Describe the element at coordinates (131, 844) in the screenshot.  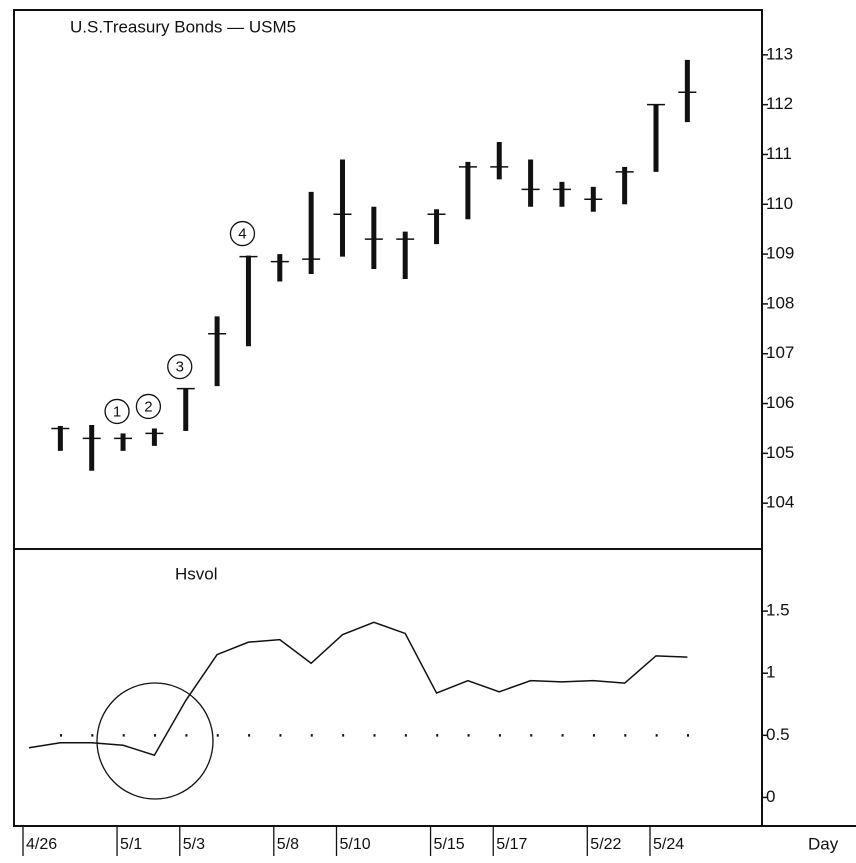
I see `x-tick-label: 5/1` at that location.